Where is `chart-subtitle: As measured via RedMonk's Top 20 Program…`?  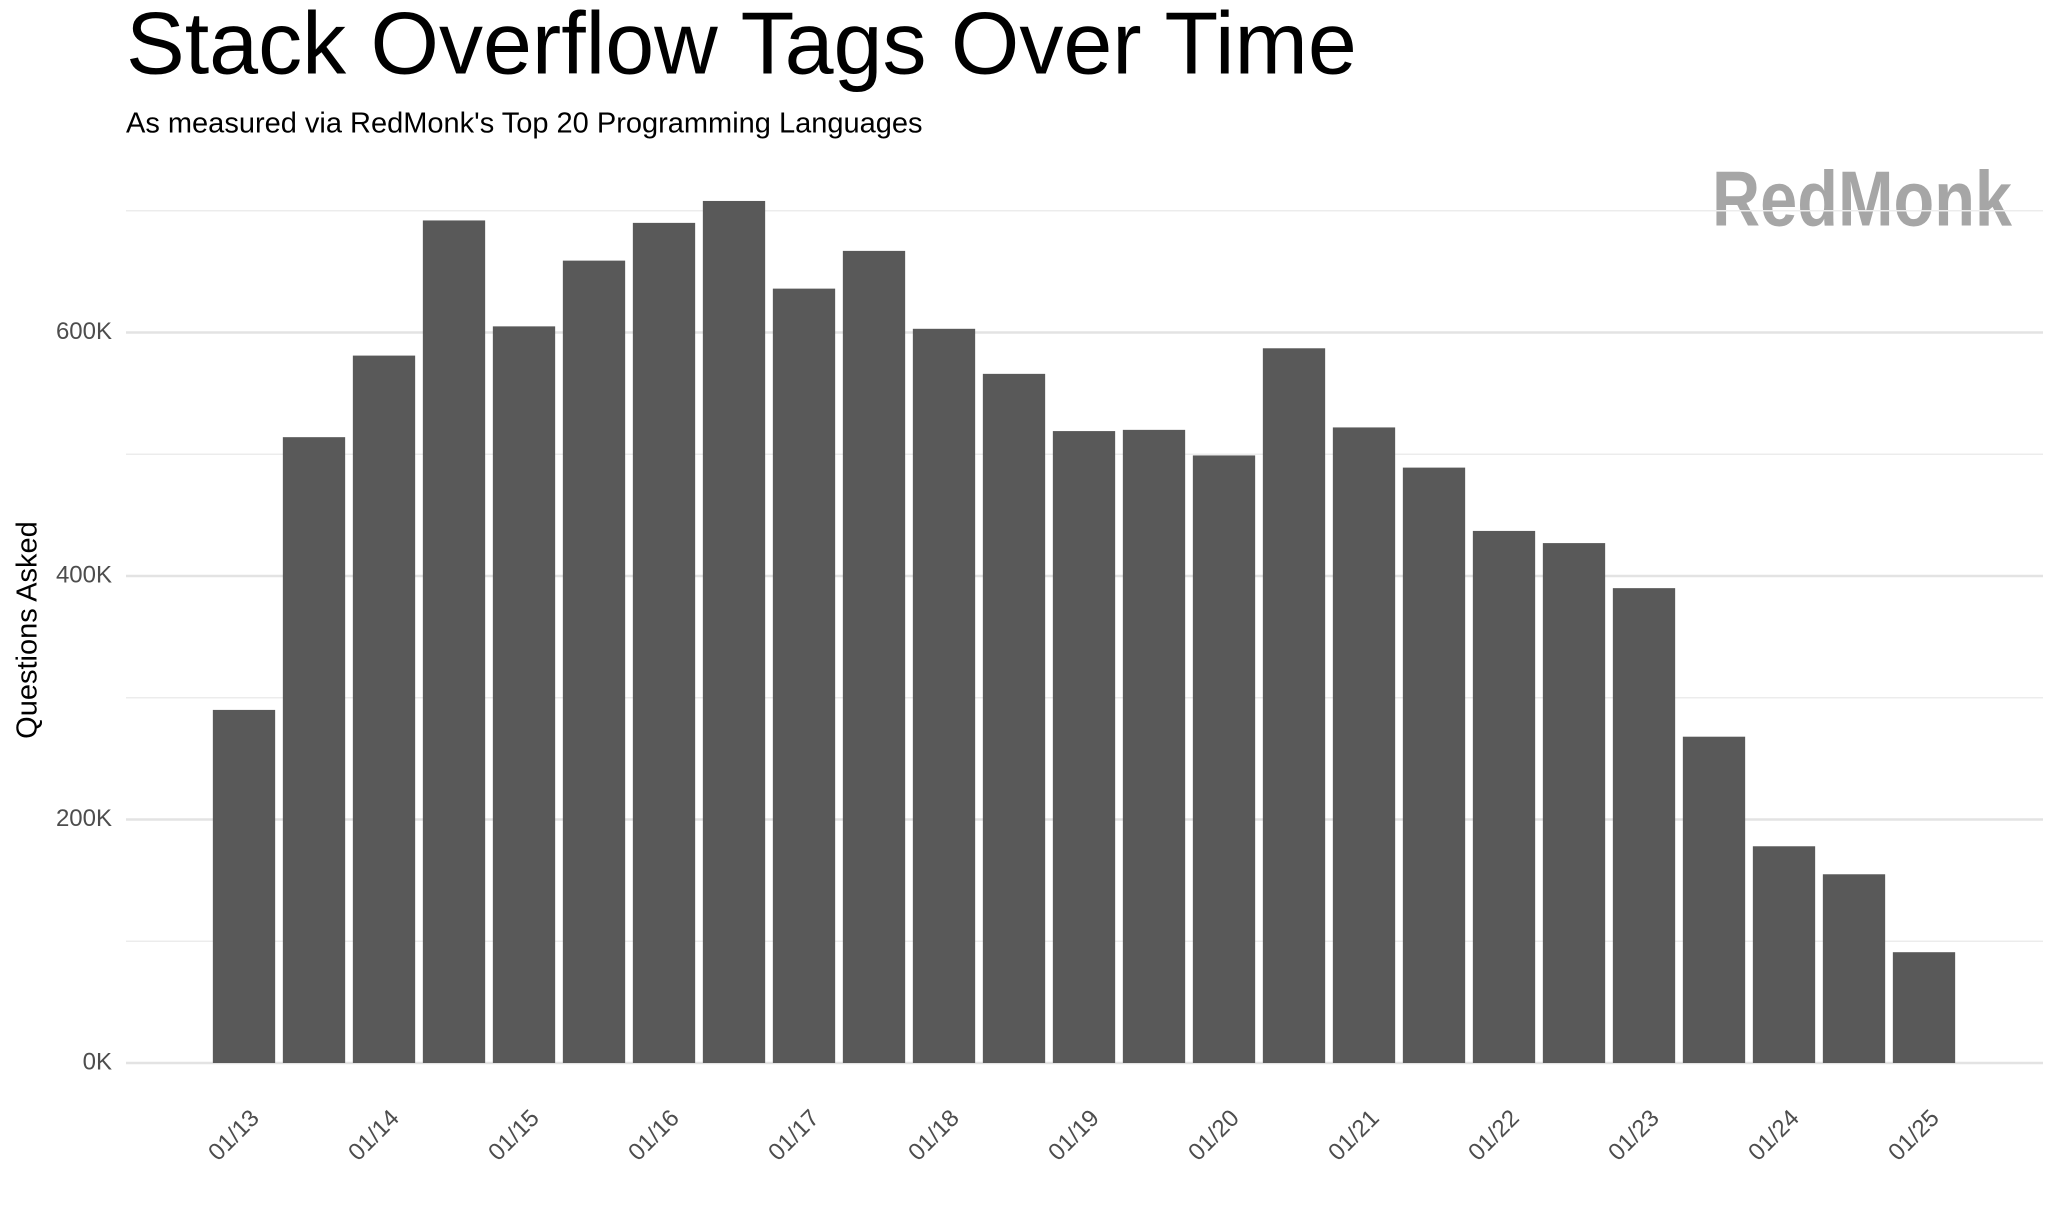
chart-subtitle: As measured via RedMonk's Top 20 Program… is located at coordinates (524, 124).